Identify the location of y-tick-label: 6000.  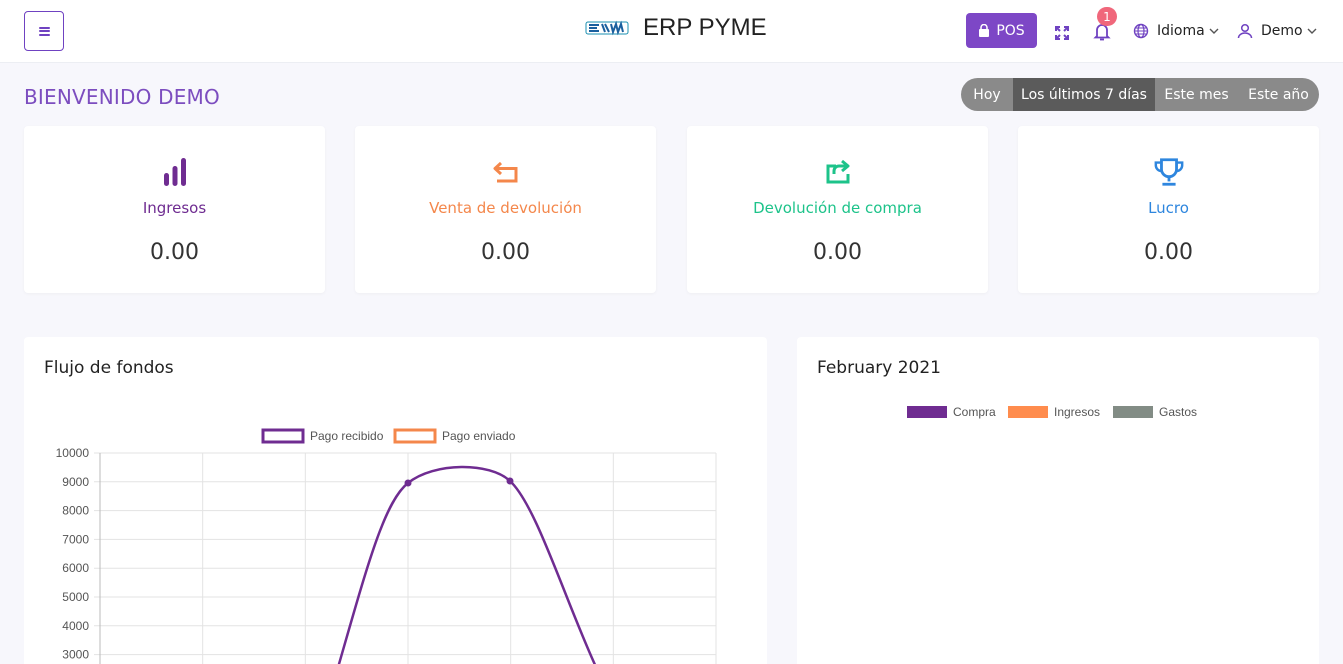
(75, 568).